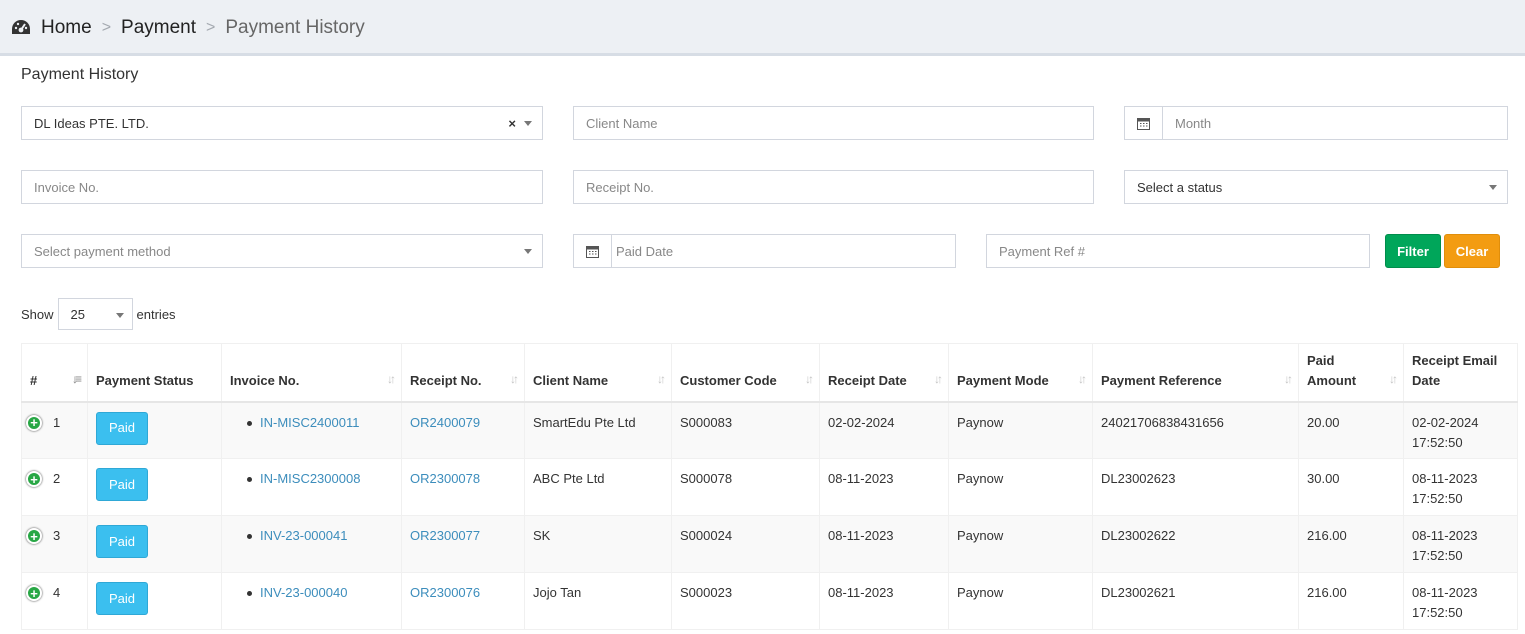 The height and width of the screenshot is (634, 1525). I want to click on receipt-no-placeholder: Receipt No., so click(620, 187).